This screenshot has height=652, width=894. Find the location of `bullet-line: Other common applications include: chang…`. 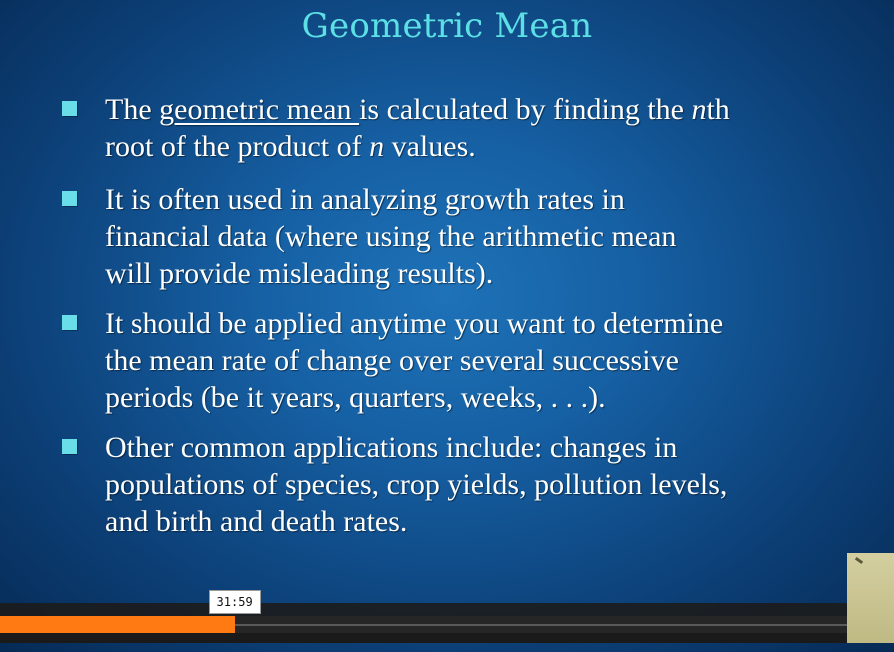

bullet-line: Other common applications include: chang… is located at coordinates (391, 447).